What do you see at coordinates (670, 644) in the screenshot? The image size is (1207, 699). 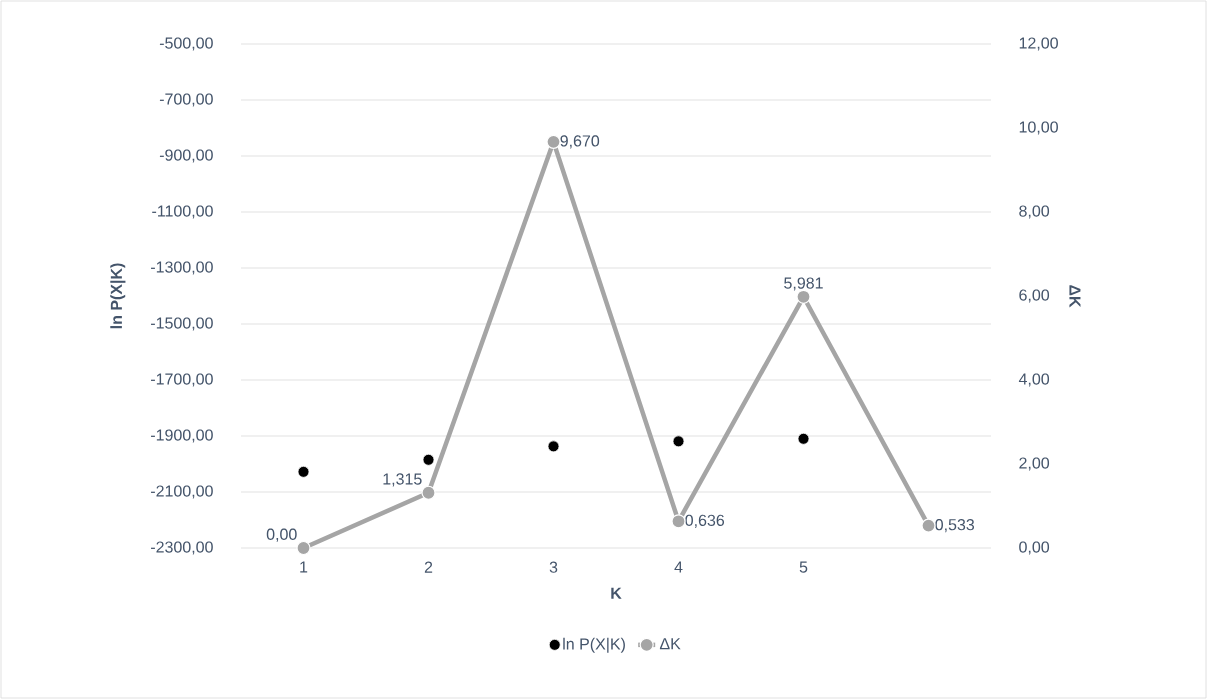 I see `legend-label: ΔK` at bounding box center [670, 644].